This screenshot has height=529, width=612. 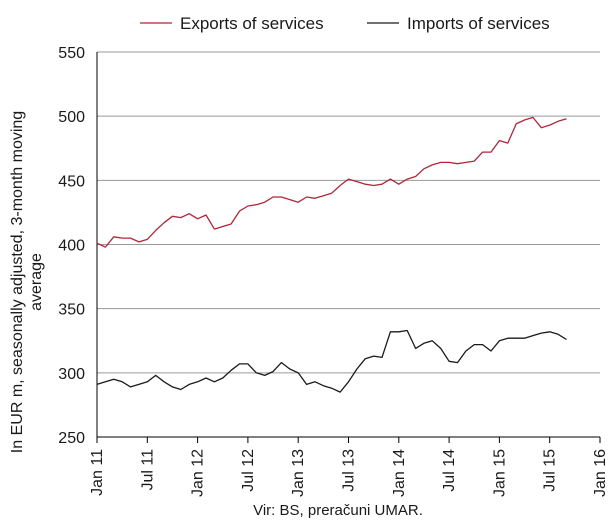 What do you see at coordinates (71, 246) in the screenshot?
I see `y-tick-label: 400` at bounding box center [71, 246].